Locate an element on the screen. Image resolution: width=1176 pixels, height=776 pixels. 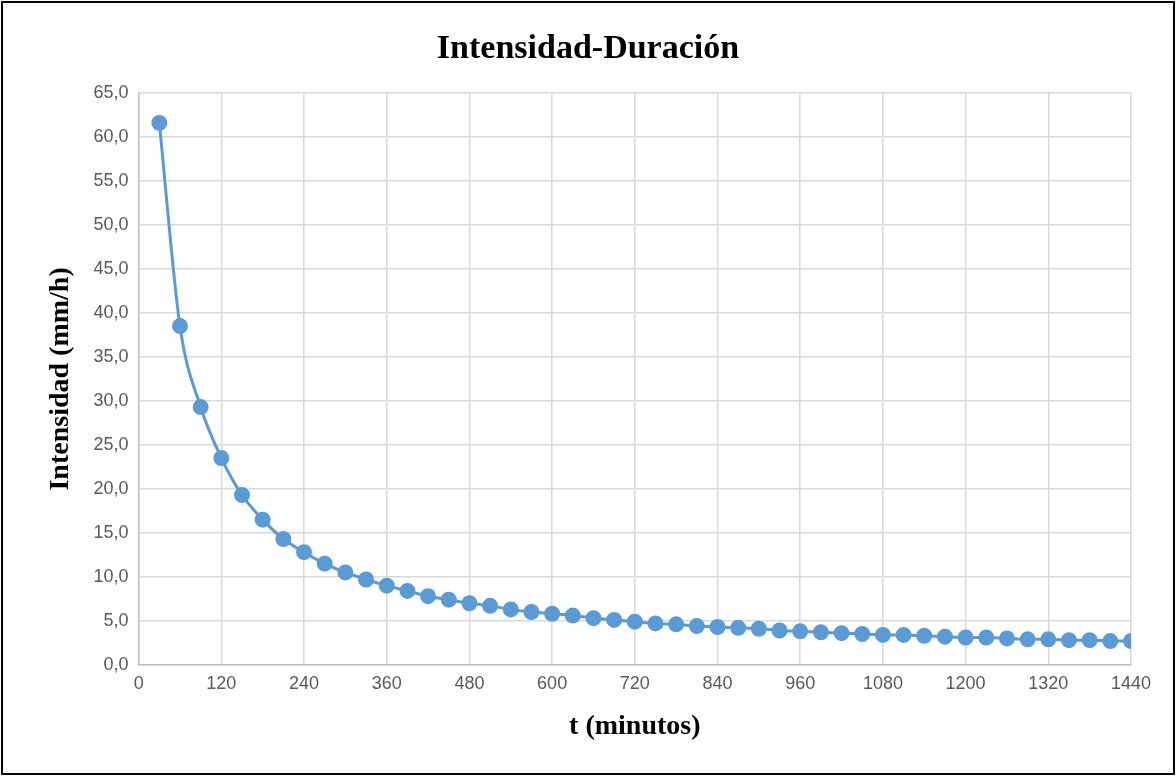
x-tick-label: 480 is located at coordinates (469, 682).